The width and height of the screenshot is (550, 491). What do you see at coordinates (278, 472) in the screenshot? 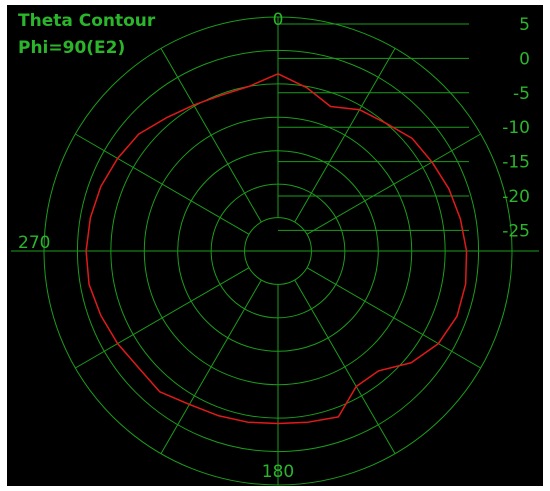
I see `angle-label: 180` at bounding box center [278, 472].